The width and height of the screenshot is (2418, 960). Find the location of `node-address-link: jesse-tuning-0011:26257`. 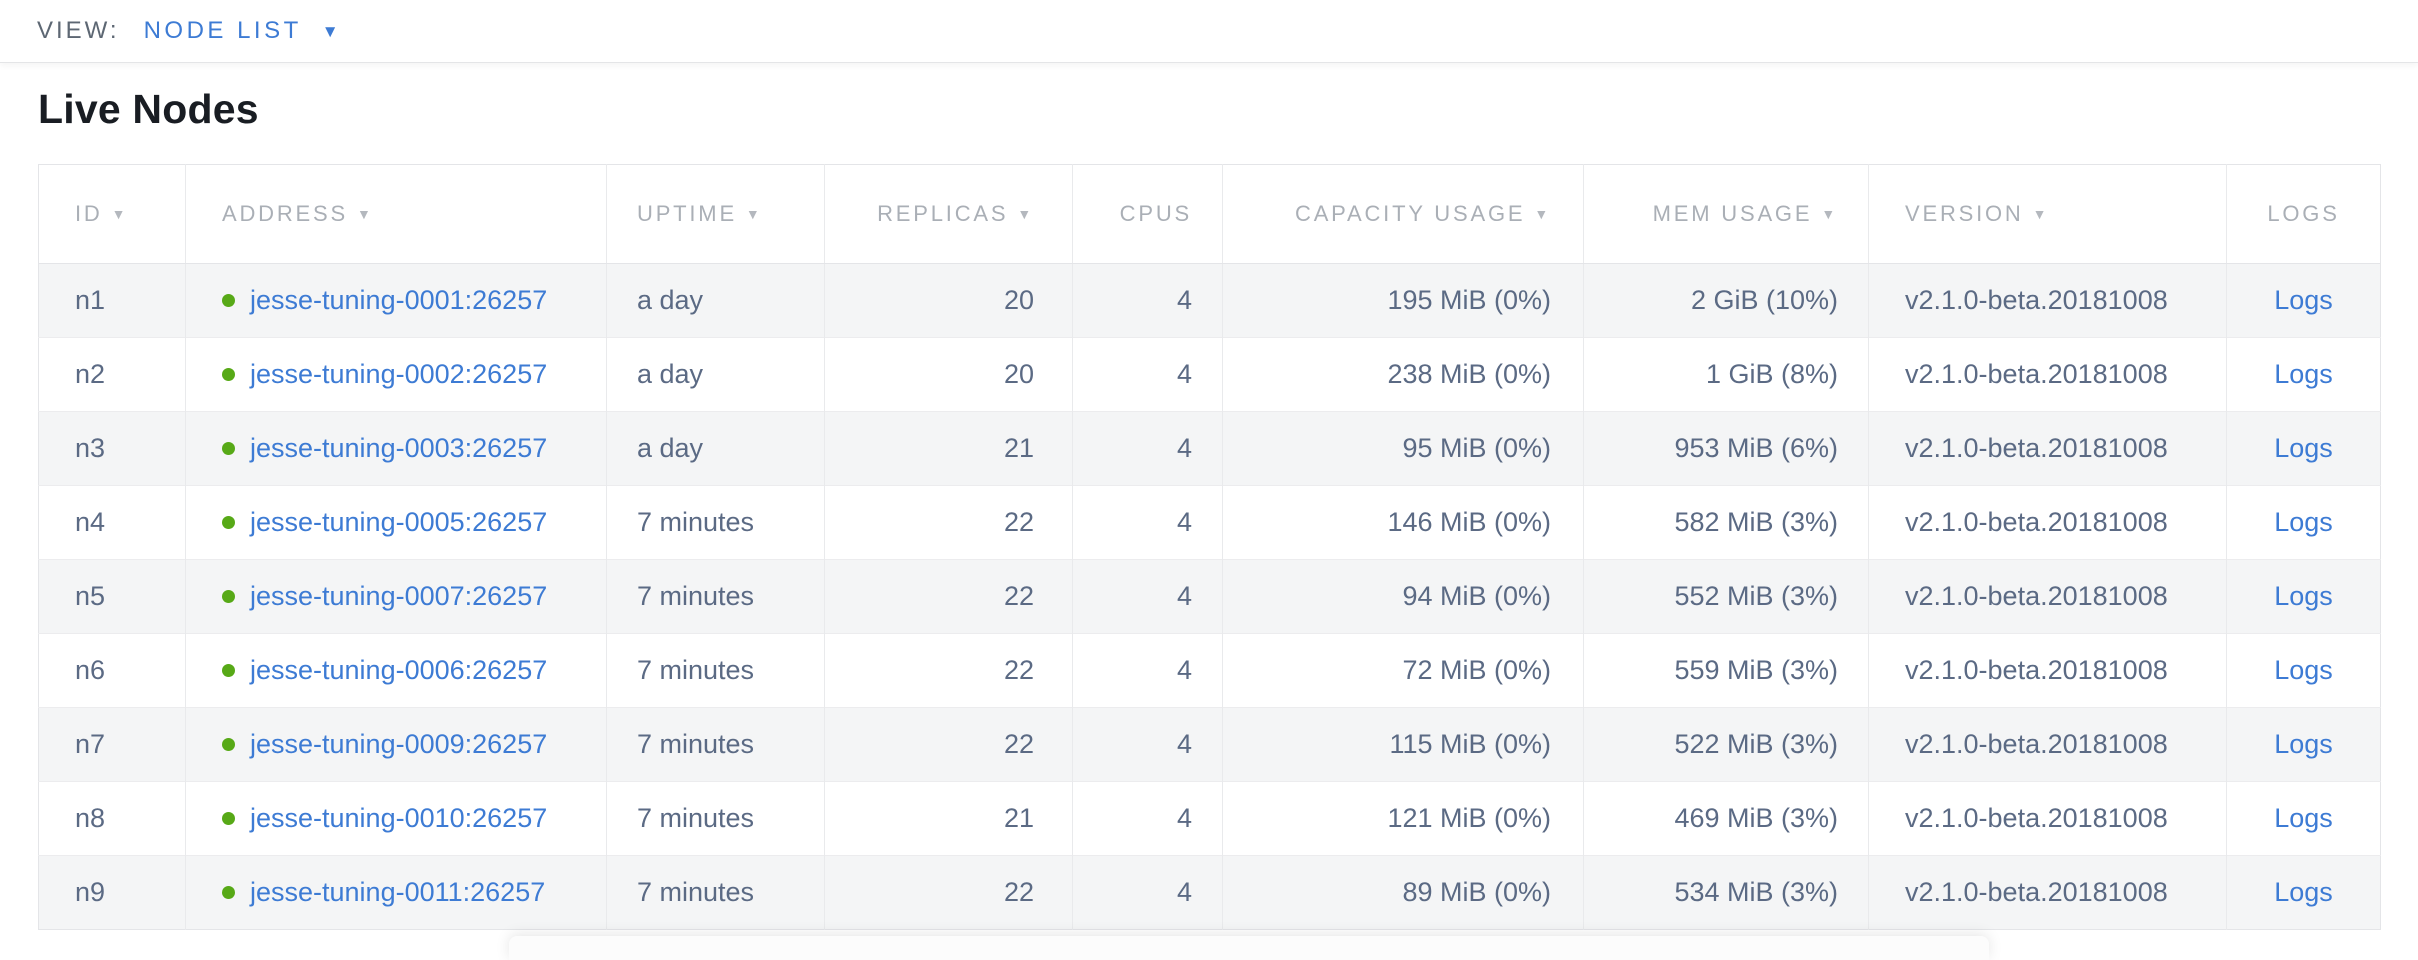

node-address-link: jesse-tuning-0011:26257 is located at coordinates (398, 892).